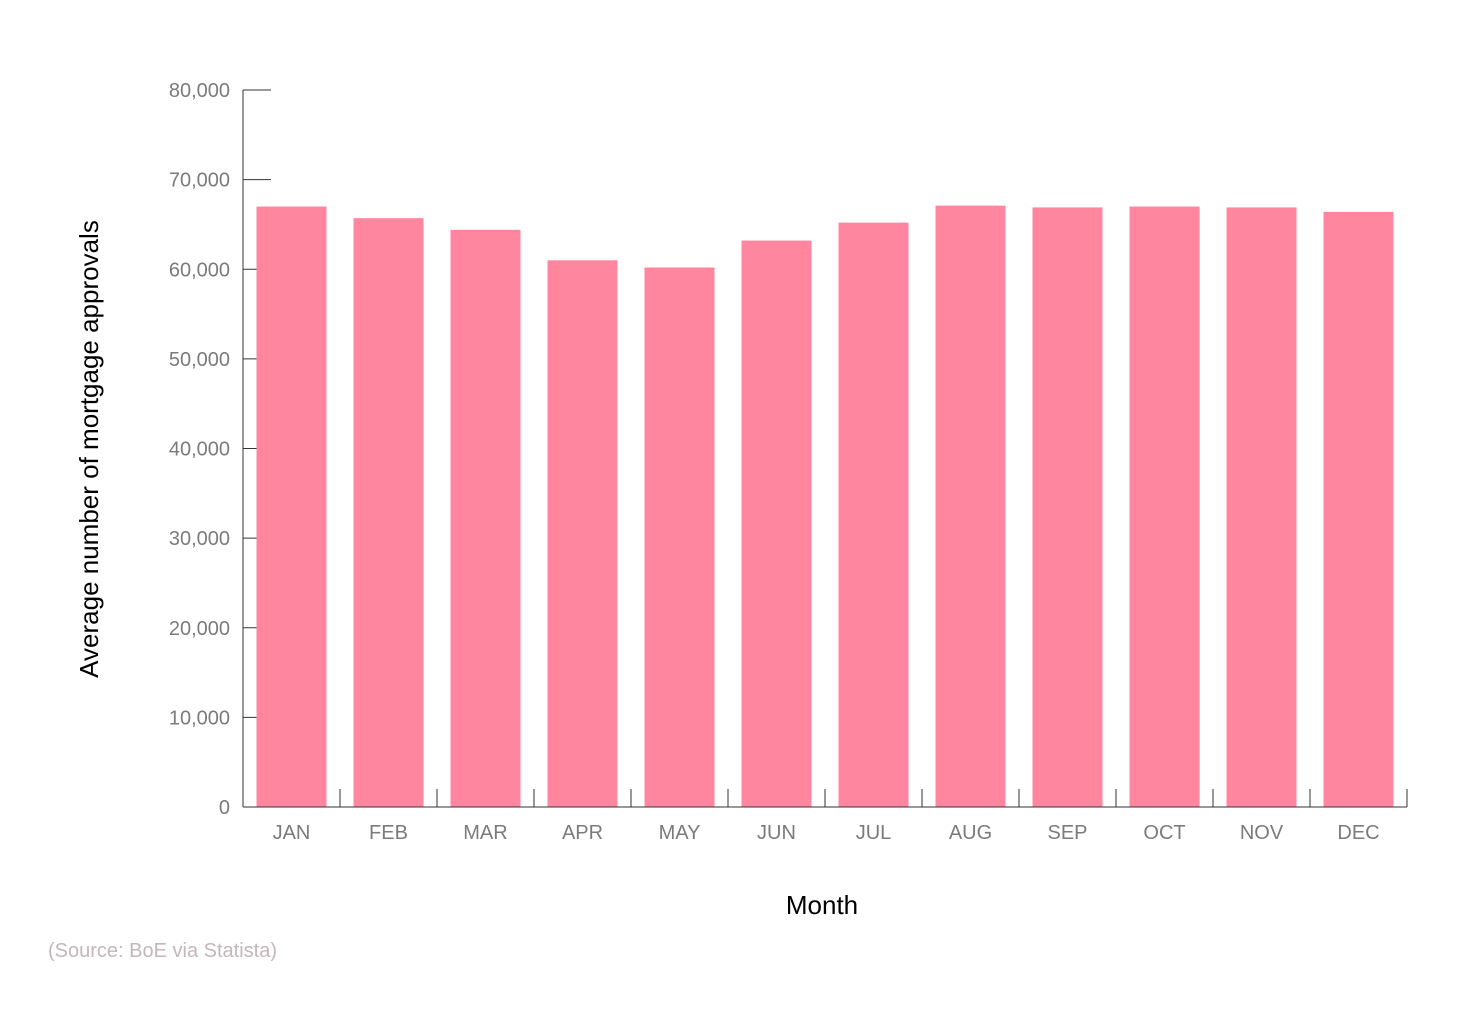 The width and height of the screenshot is (1467, 1017). I want to click on y-tick-label: 80,000, so click(199, 91).